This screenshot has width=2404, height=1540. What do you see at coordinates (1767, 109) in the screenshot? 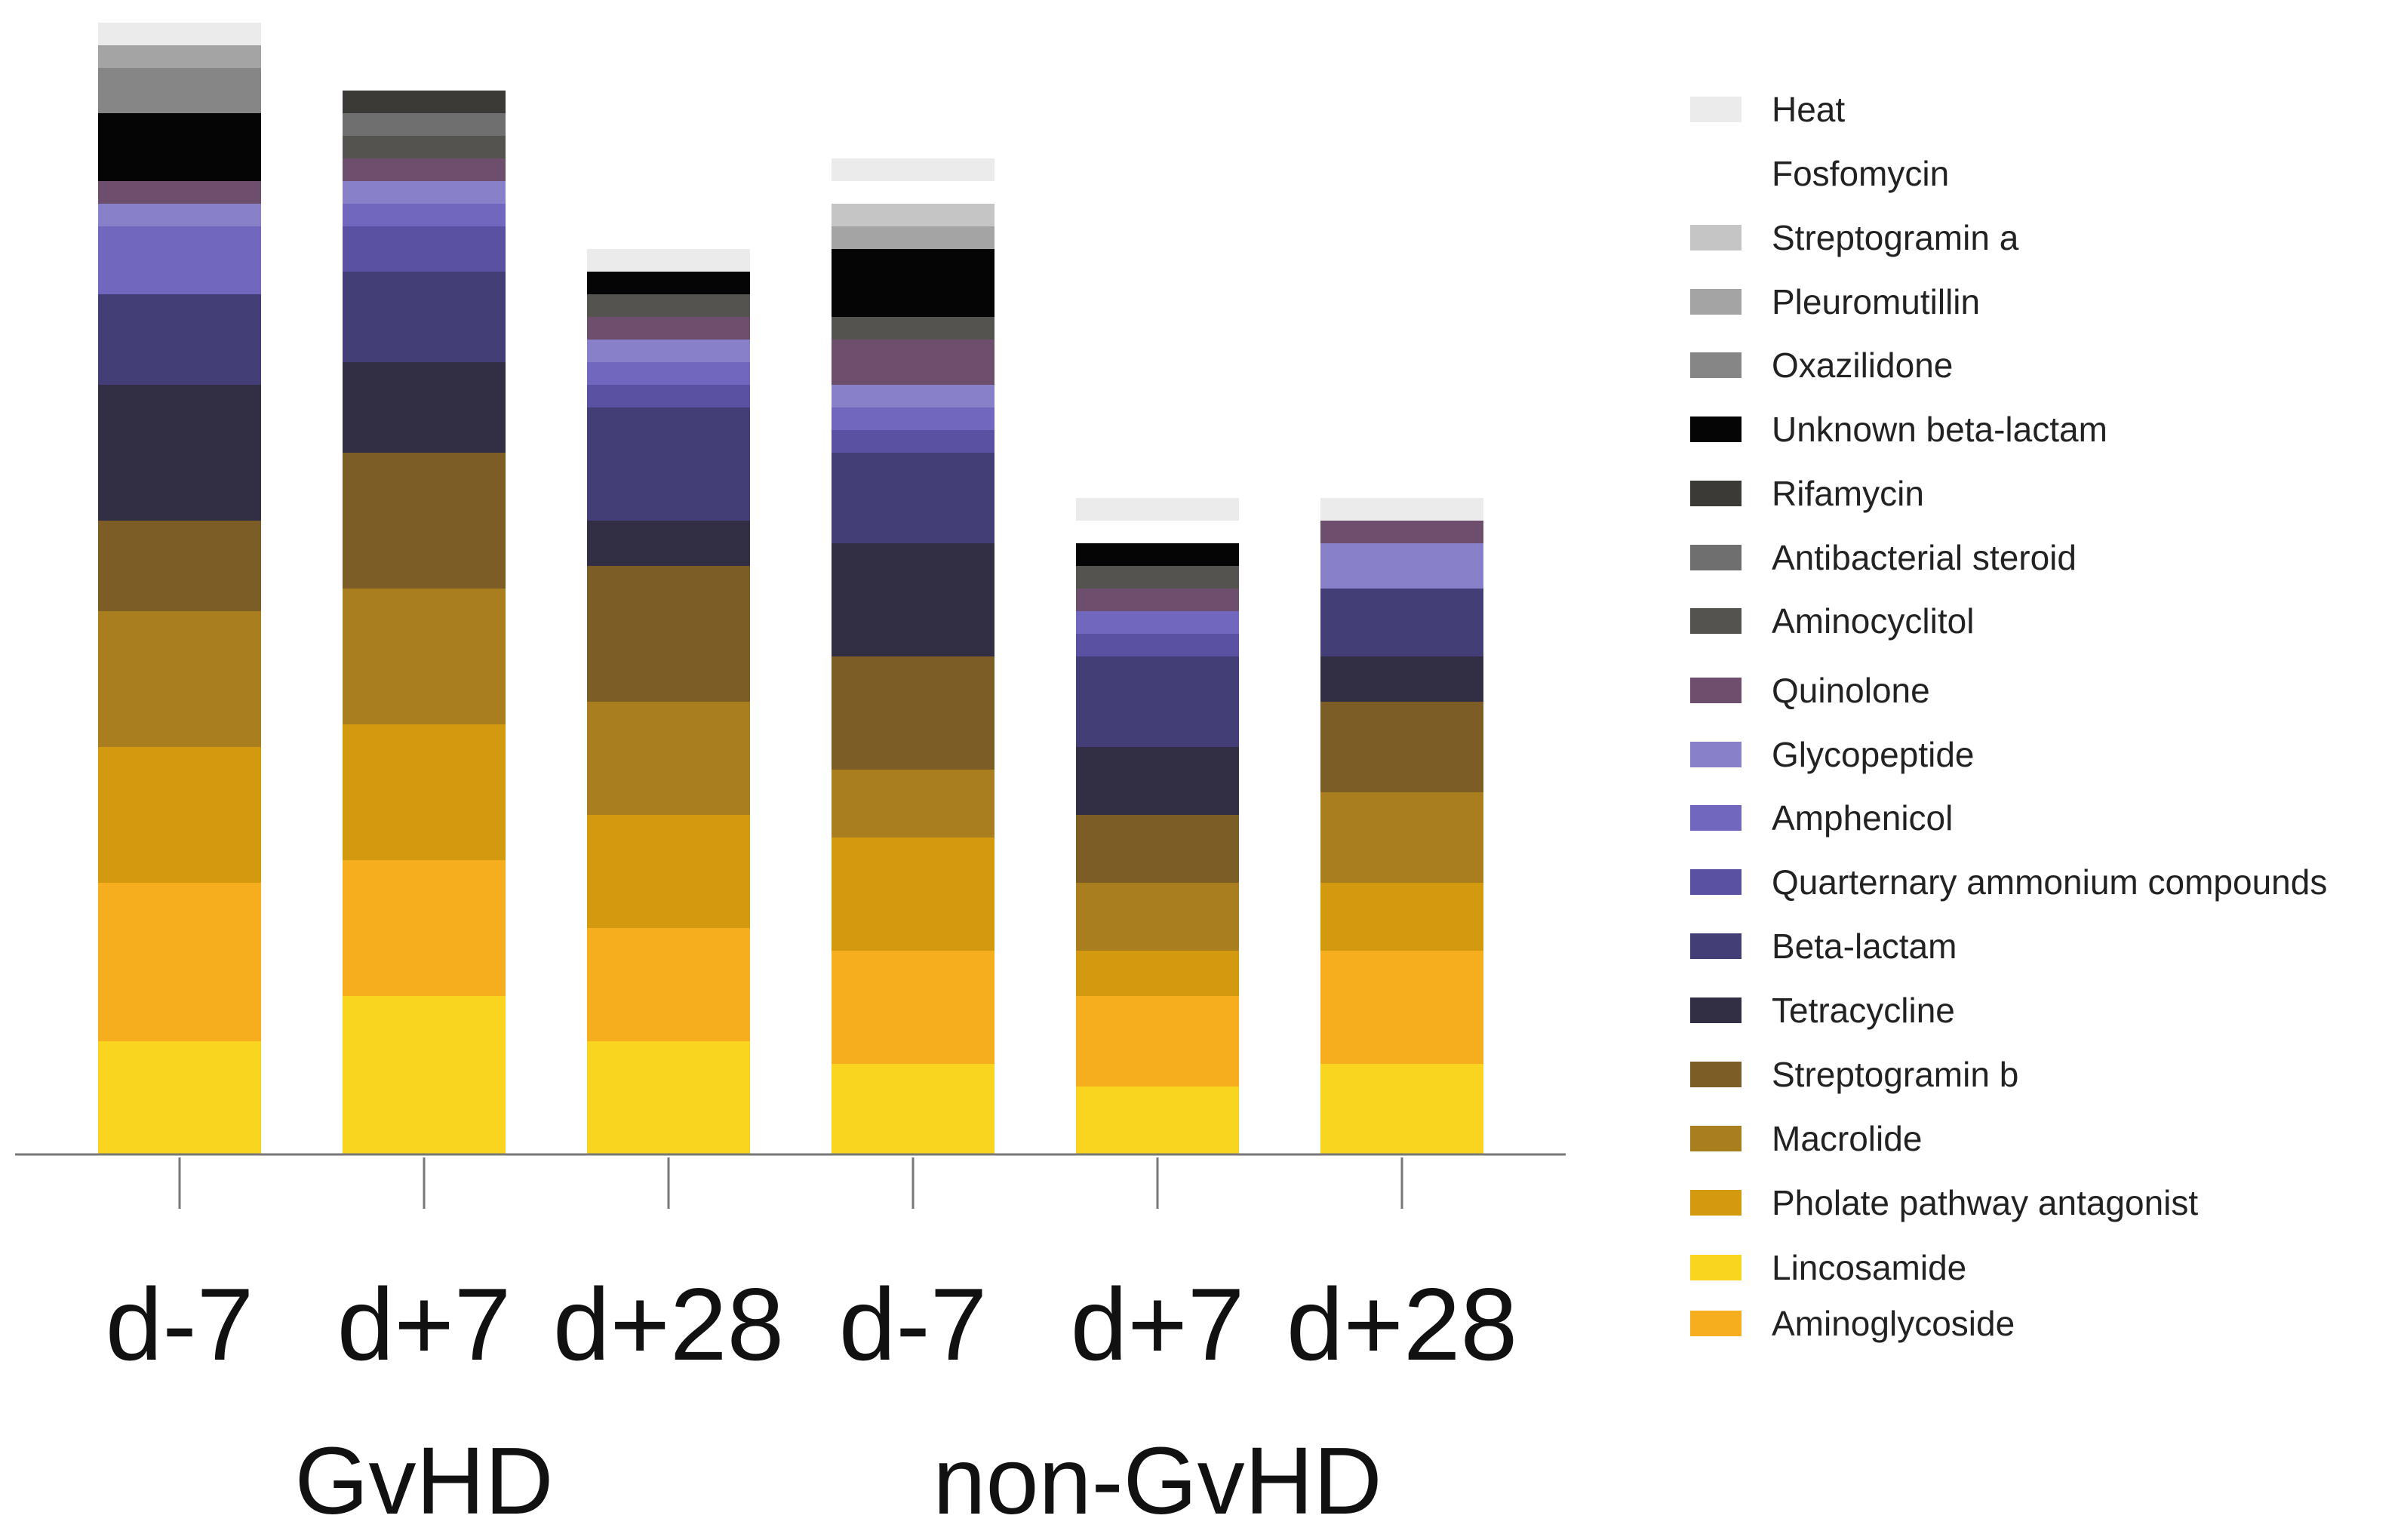
I see `legend-item-heat: Heat` at bounding box center [1767, 109].